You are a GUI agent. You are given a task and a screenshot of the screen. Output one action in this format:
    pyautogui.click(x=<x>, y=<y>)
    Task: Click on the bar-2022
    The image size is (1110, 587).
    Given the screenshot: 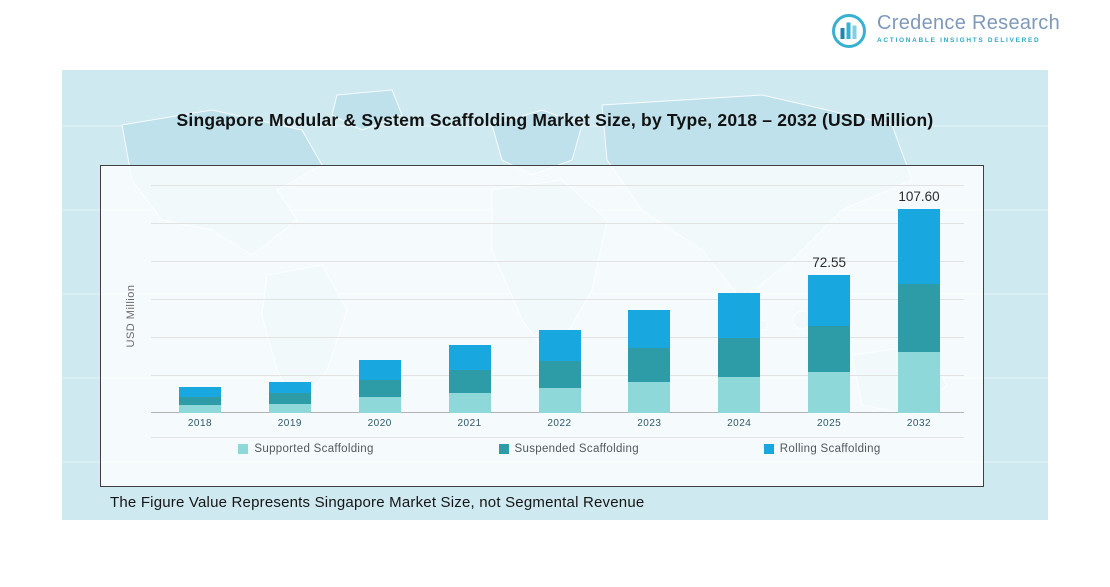 What is the action you would take?
    pyautogui.click(x=560, y=369)
    